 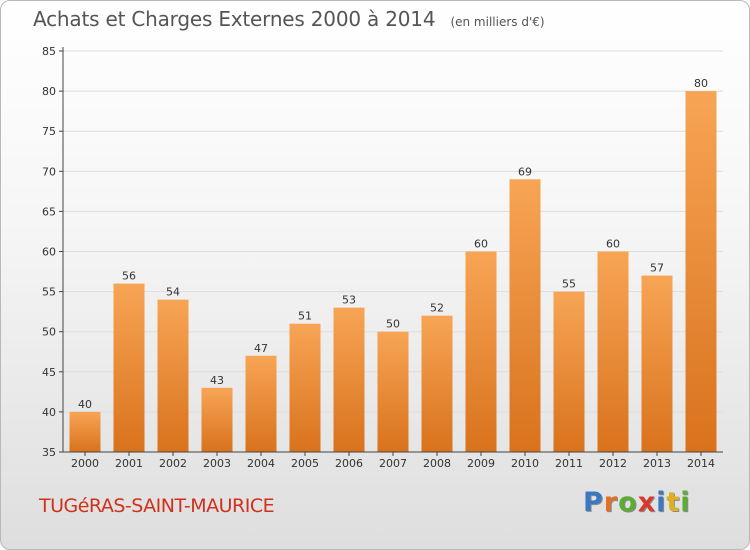 I want to click on y-tick-label: 50, so click(x=49, y=332).